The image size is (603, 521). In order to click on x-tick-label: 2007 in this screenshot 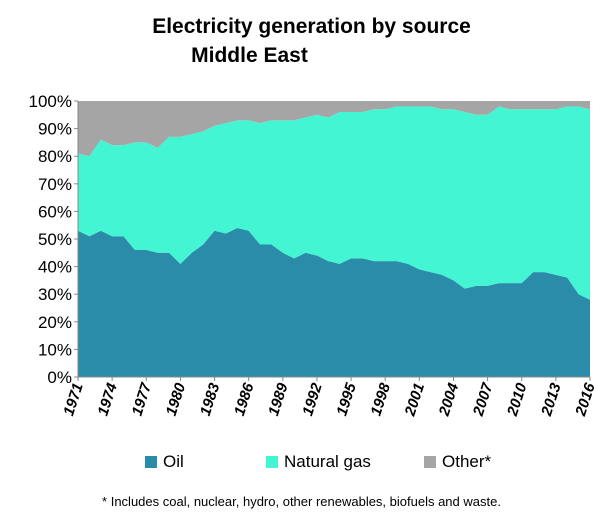, I will do `click(483, 399)`.